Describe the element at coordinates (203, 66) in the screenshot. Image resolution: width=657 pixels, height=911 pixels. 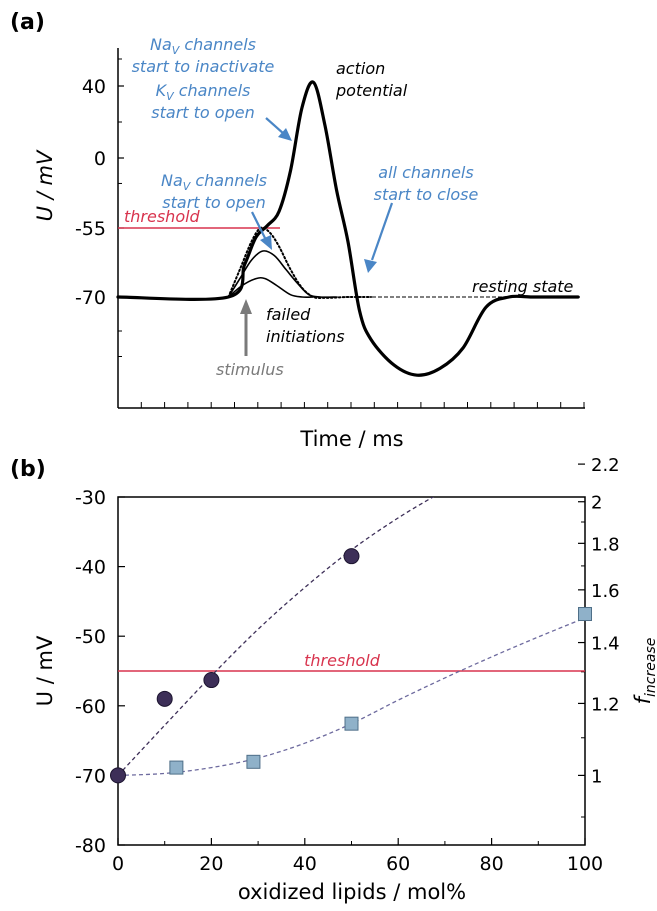
I see `annotation-nav-inactivate-line2: start to inactivate` at that location.